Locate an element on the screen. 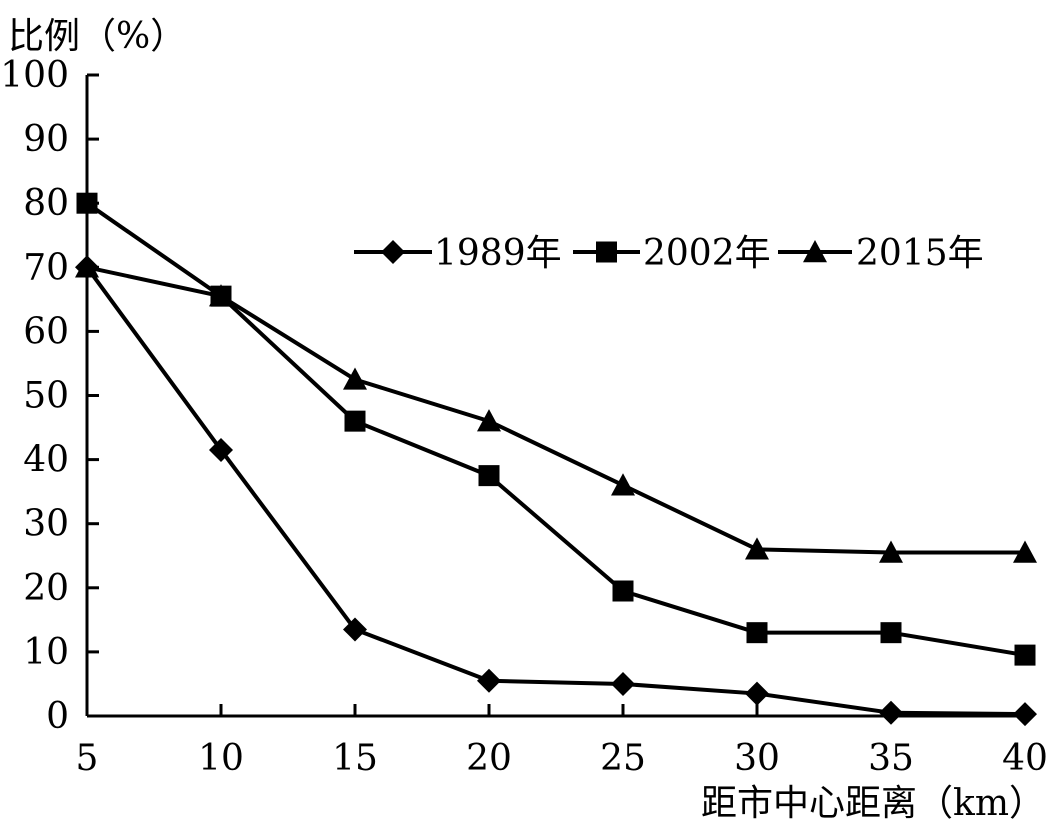 The image size is (1056, 831). y-tick-label: 70 is located at coordinates (46, 267).